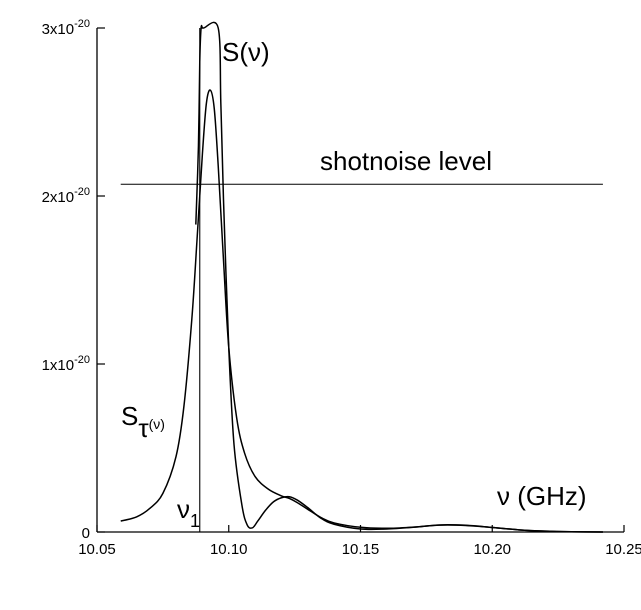  Describe the element at coordinates (97, 549) in the screenshot. I see `x-tick-label-0: 10.05` at that location.